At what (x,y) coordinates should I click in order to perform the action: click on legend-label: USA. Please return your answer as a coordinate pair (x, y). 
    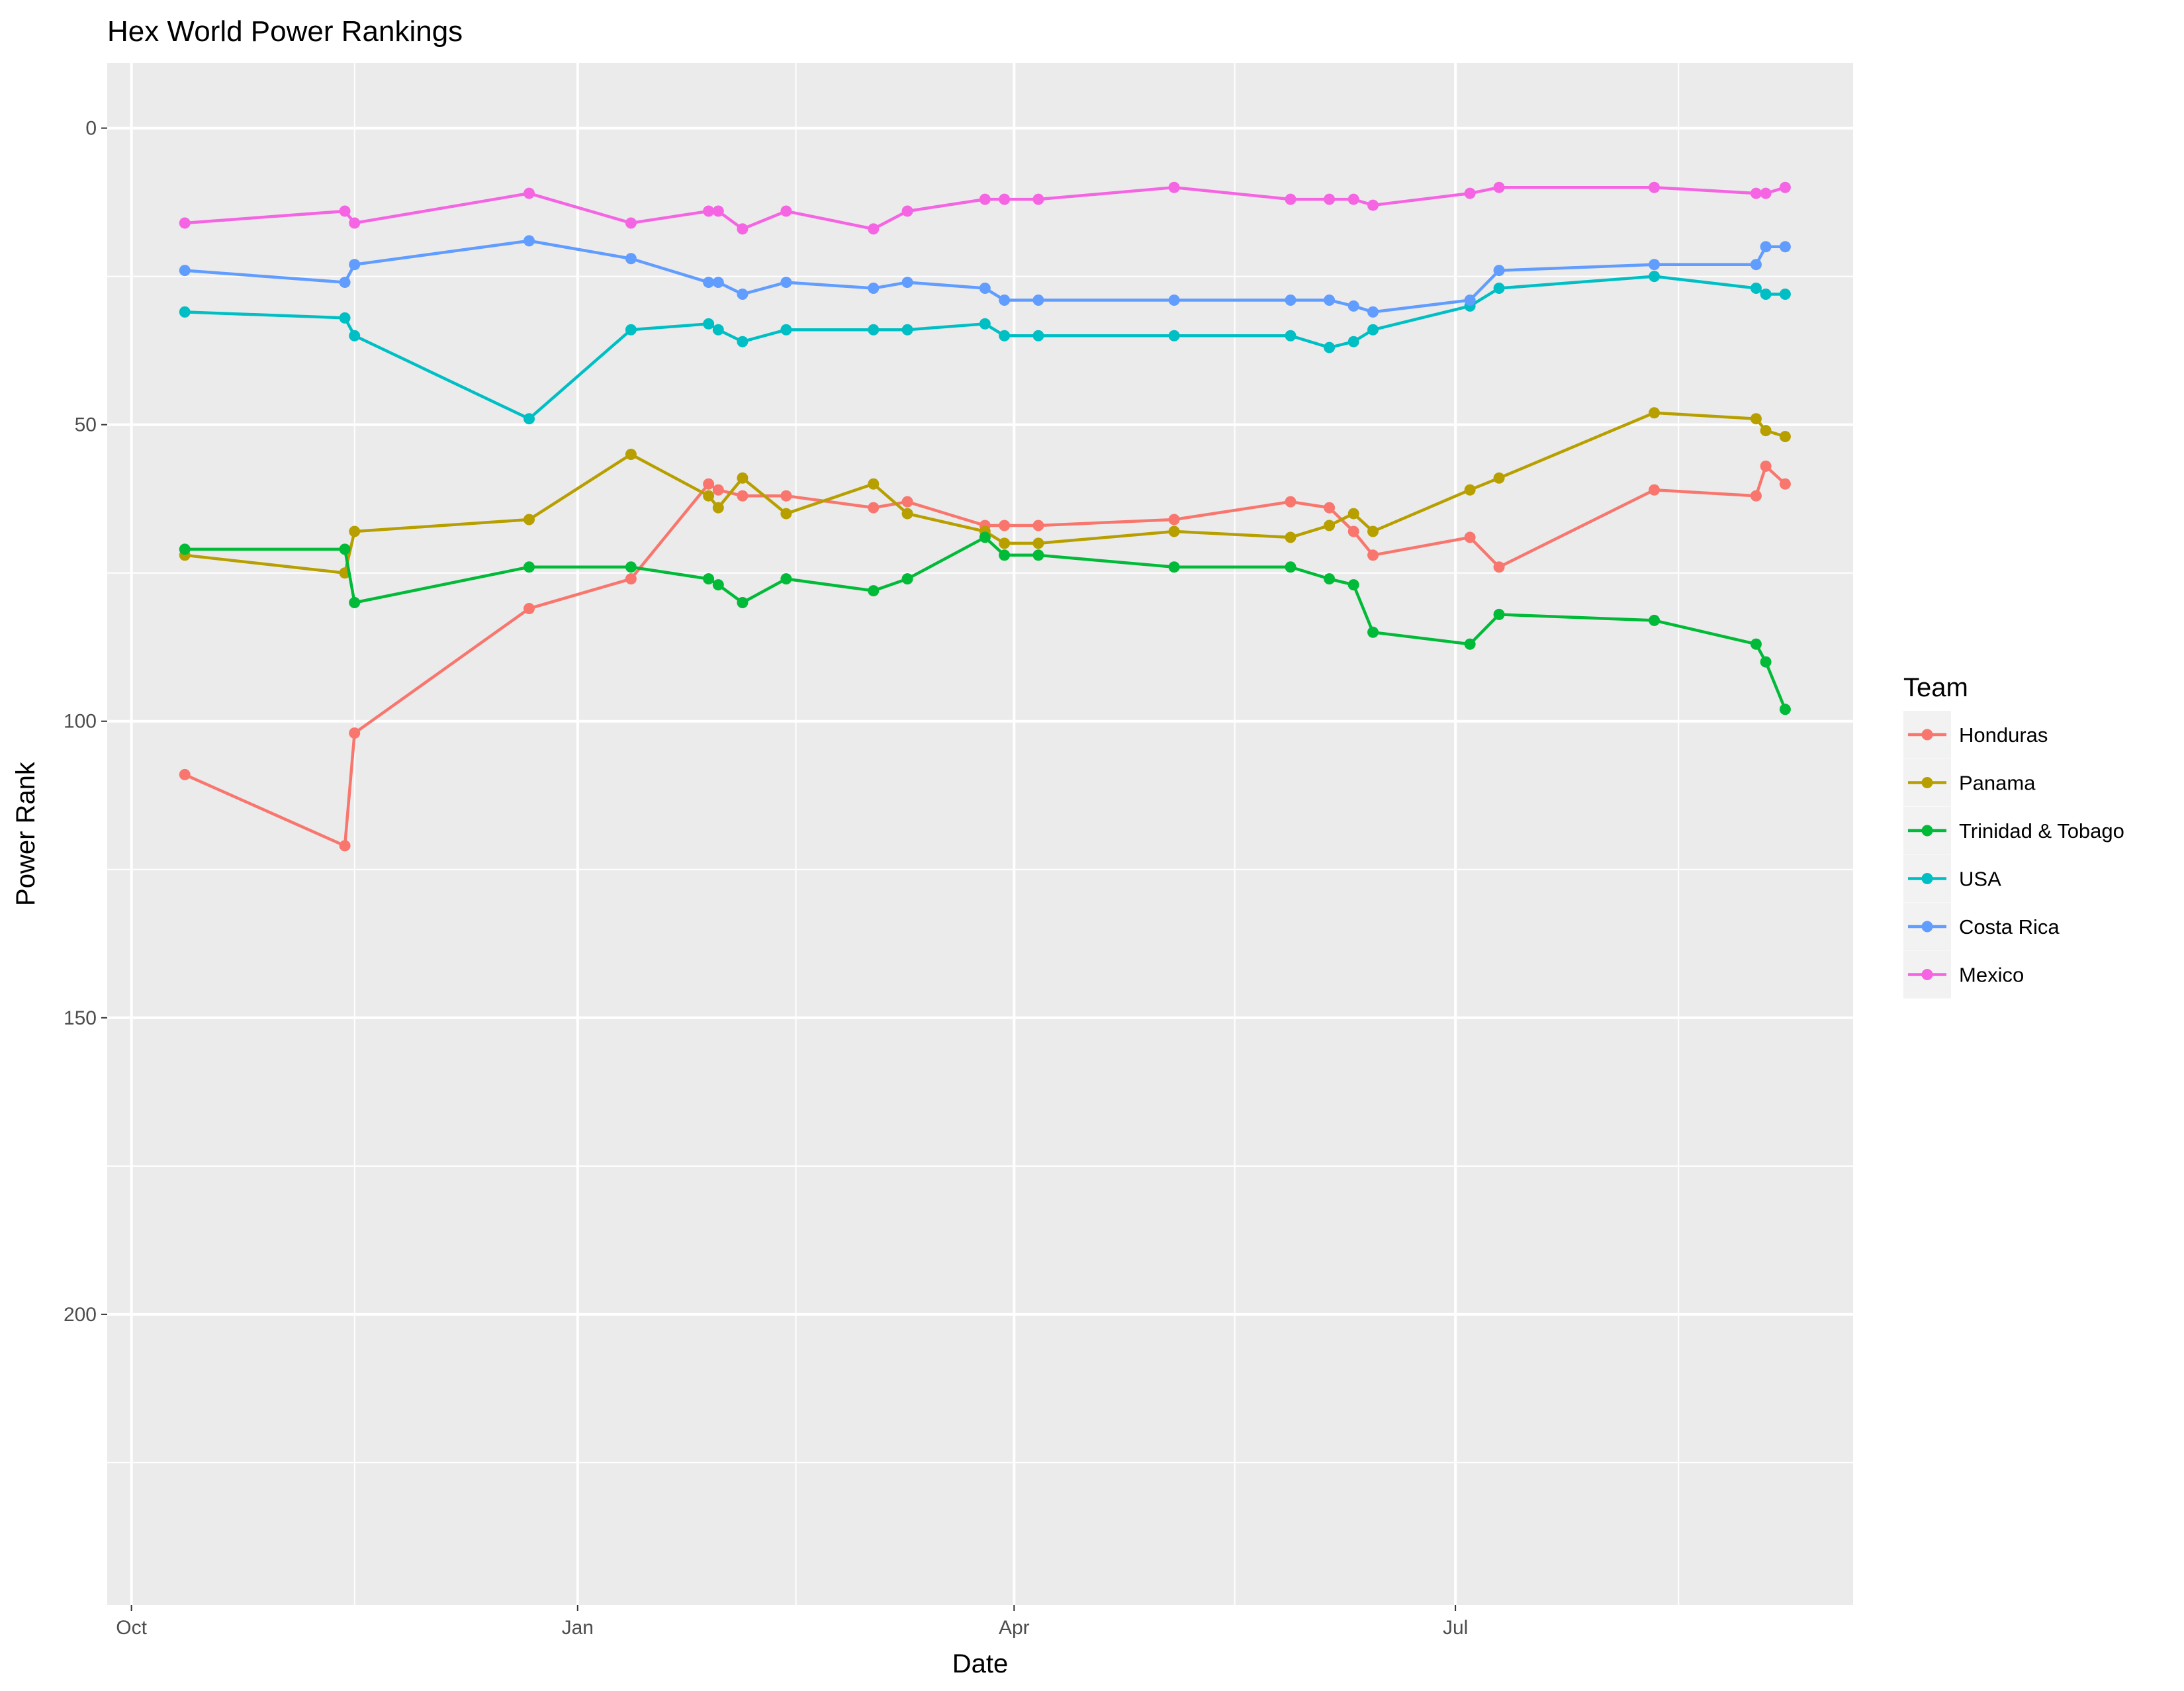
    Looking at the image, I should click on (1980, 880).